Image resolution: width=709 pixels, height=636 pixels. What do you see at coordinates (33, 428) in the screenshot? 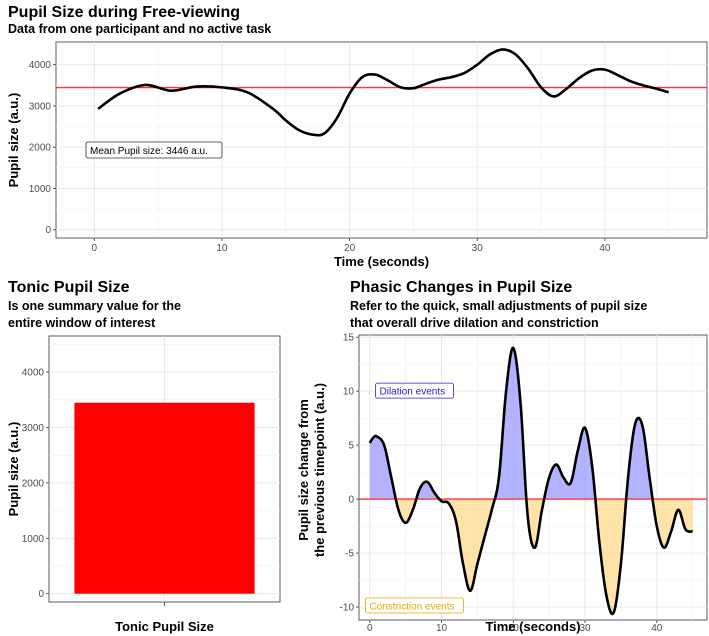
I see `tonic-y-tick-label: 3000` at bounding box center [33, 428].